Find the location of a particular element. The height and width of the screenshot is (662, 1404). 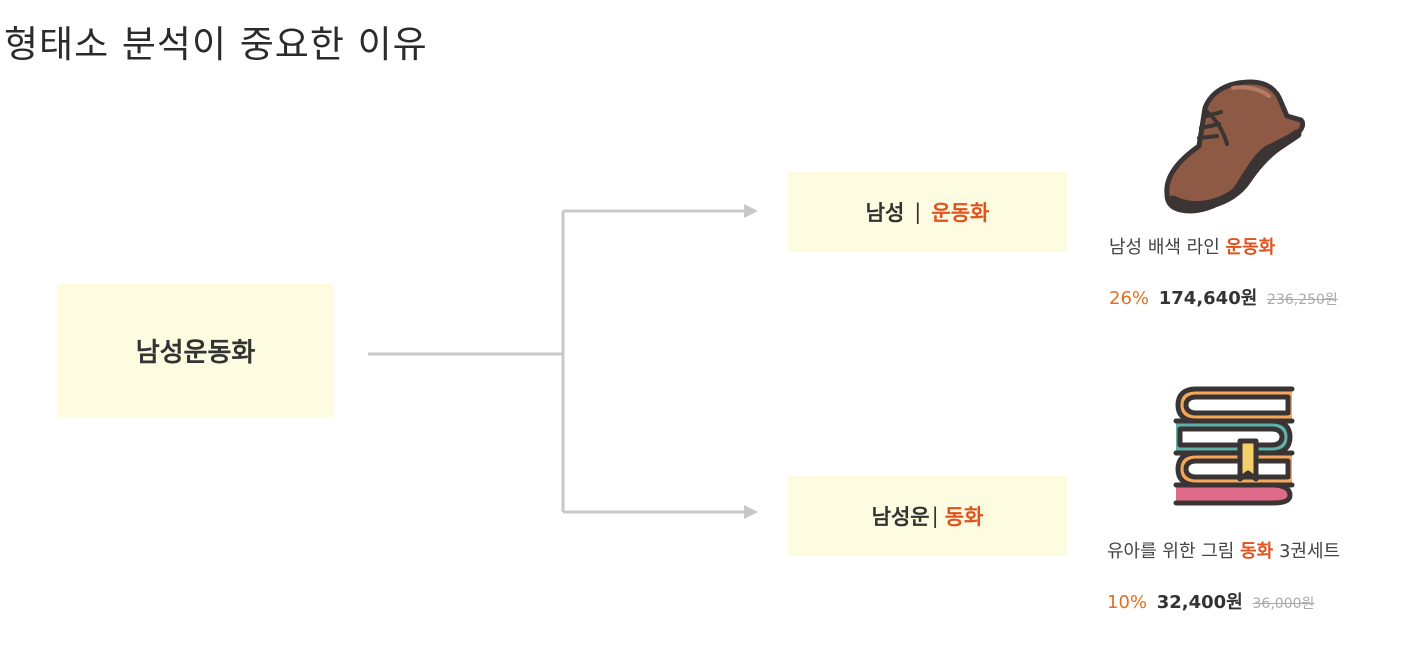

original-price: 36,000원 is located at coordinates (1283, 604).